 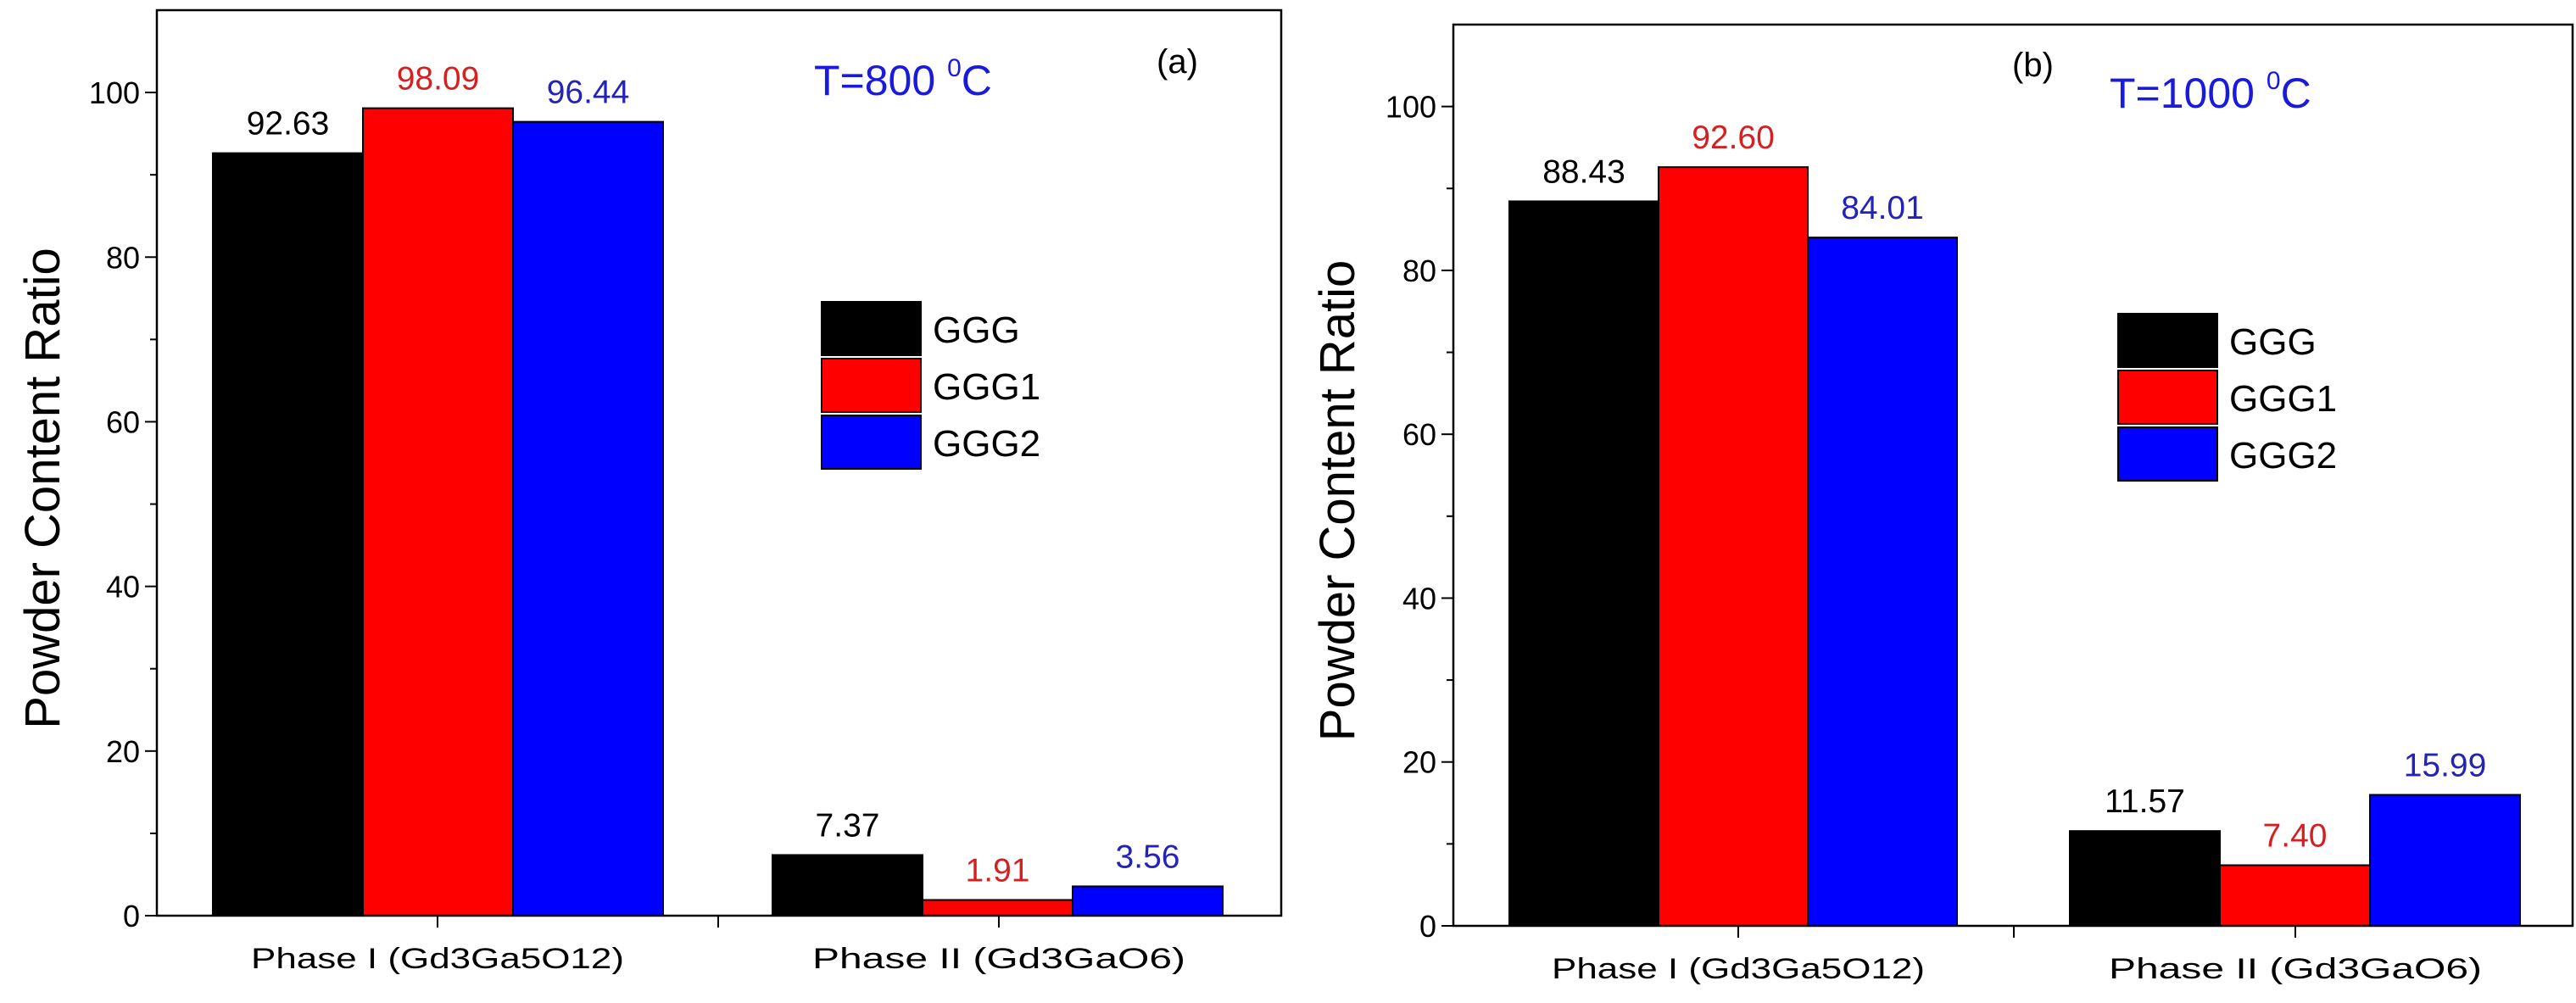 I want to click on data-label: 92.60, so click(x=1733, y=138).